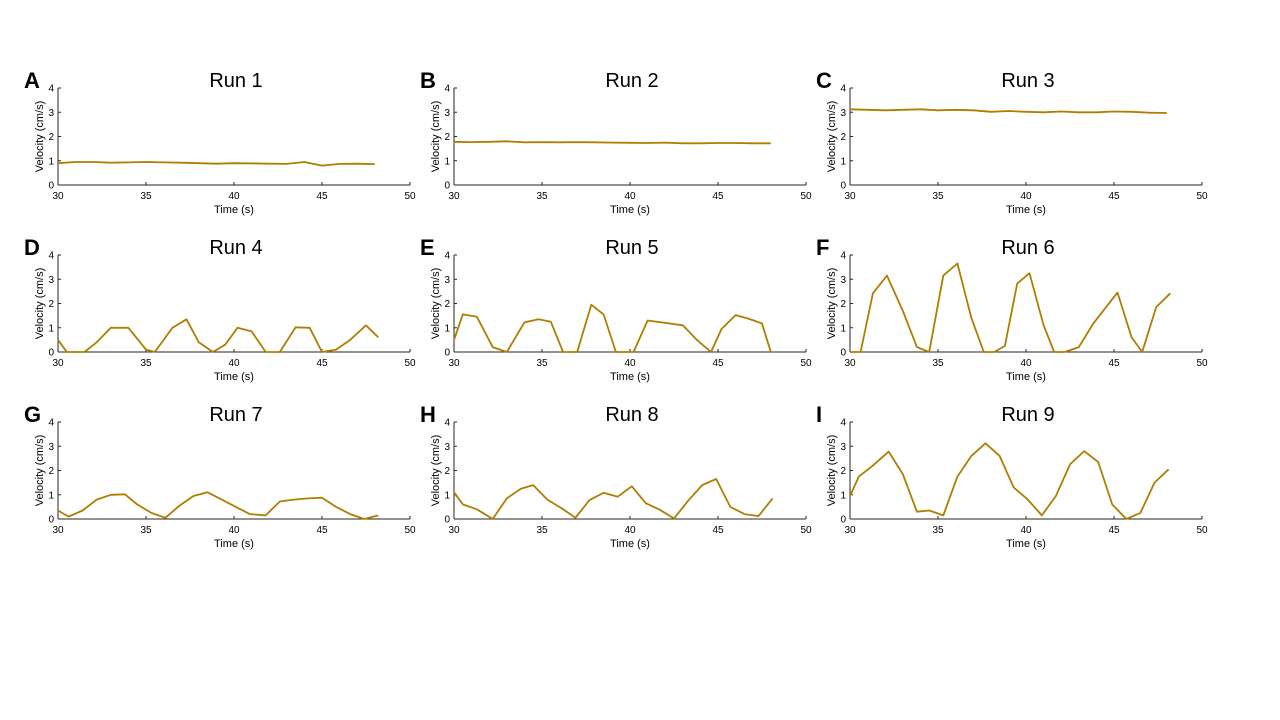 This screenshot has width=1280, height=720. What do you see at coordinates (1009, 481) in the screenshot?
I see `series-line-i` at bounding box center [1009, 481].